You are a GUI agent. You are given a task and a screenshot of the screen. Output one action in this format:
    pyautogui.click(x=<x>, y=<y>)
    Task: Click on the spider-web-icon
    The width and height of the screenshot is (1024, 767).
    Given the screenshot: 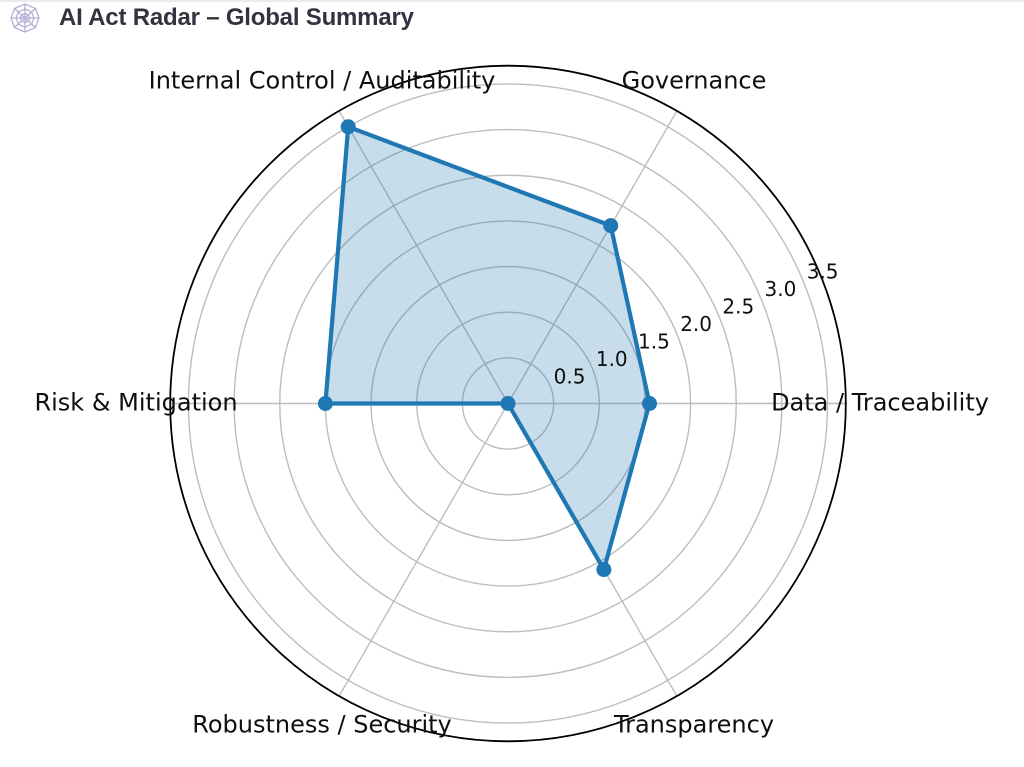 What is the action you would take?
    pyautogui.click(x=25, y=18)
    